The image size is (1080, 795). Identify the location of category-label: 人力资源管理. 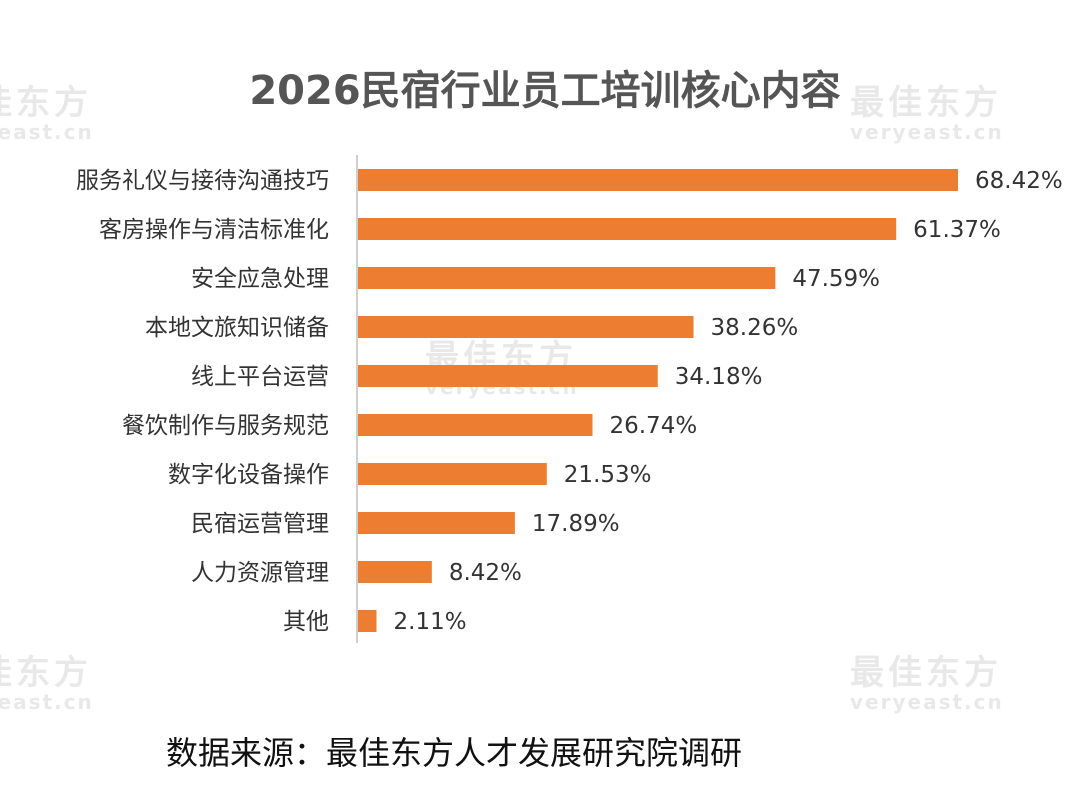
(260, 573).